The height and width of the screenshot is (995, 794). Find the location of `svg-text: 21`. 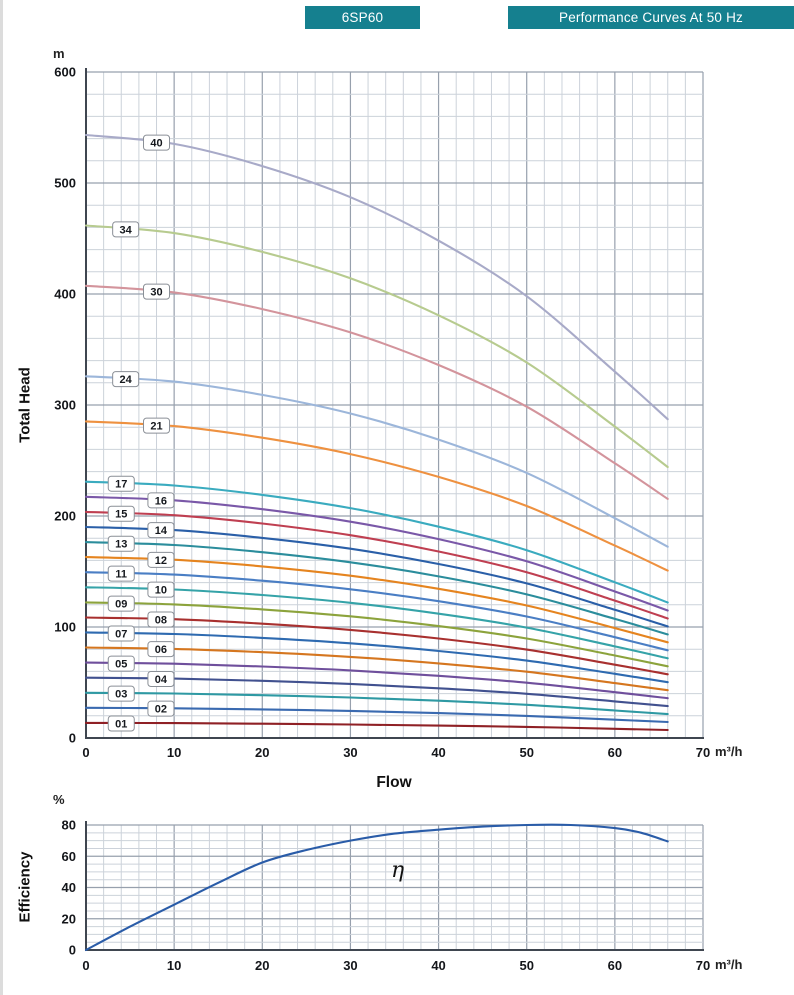

svg-text: 21 is located at coordinates (156, 427).